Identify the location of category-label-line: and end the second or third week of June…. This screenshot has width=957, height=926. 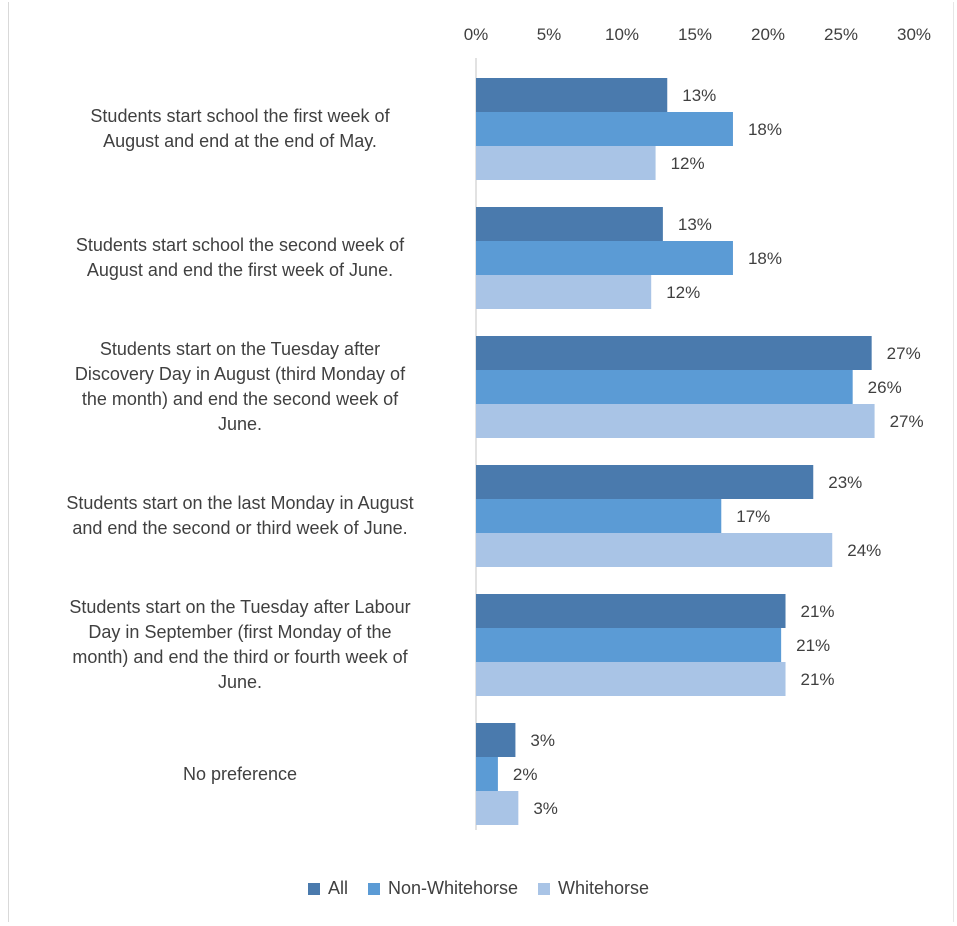
(240, 528).